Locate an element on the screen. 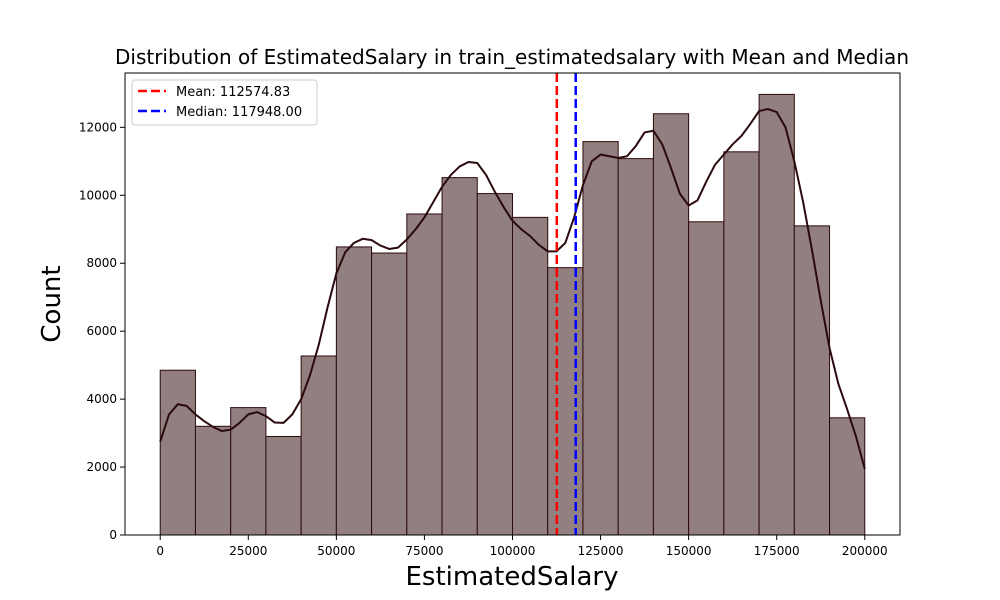 The width and height of the screenshot is (1000, 600). y-axis-title: Count is located at coordinates (52, 303).